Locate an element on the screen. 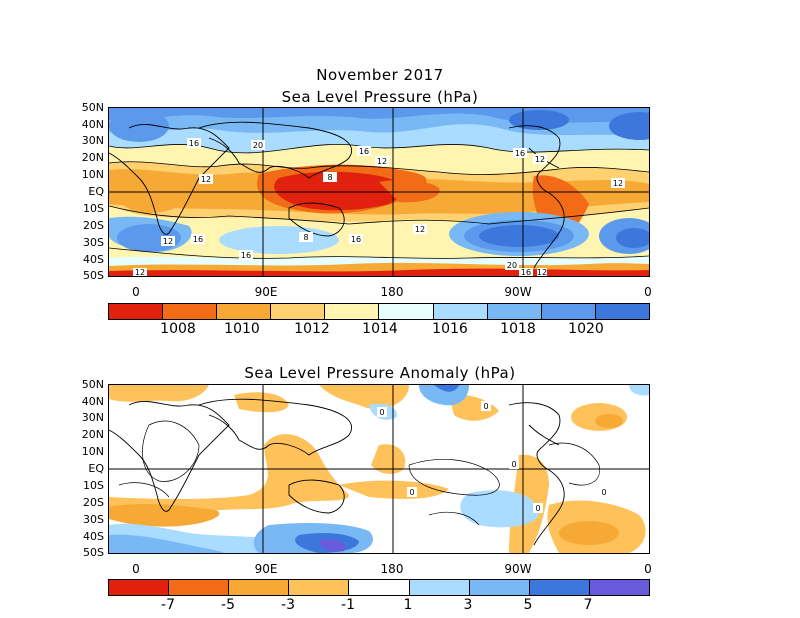  lat-label: 20N is located at coordinates (92, 157).